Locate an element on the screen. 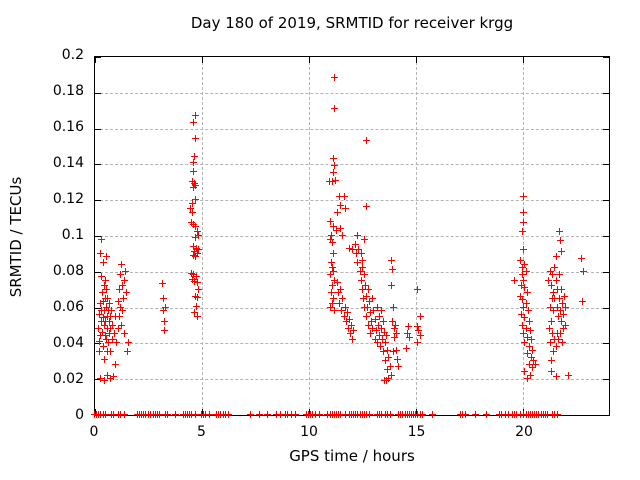 This screenshot has width=640, height=480. y-tick-label: 0.18 is located at coordinates (68, 91).